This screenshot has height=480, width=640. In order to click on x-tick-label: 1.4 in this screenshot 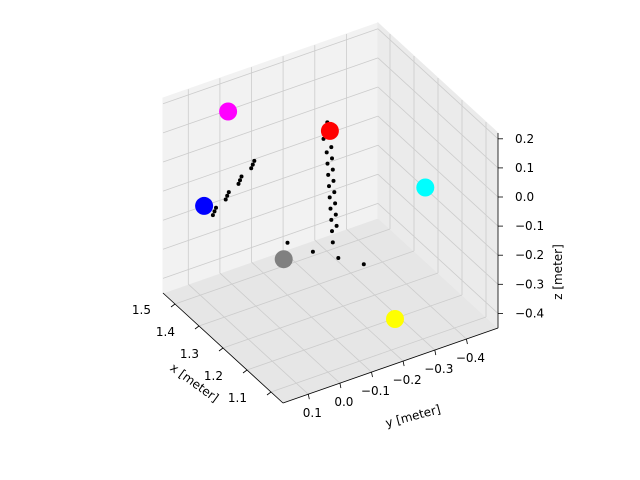, I will do `click(165, 332)`.